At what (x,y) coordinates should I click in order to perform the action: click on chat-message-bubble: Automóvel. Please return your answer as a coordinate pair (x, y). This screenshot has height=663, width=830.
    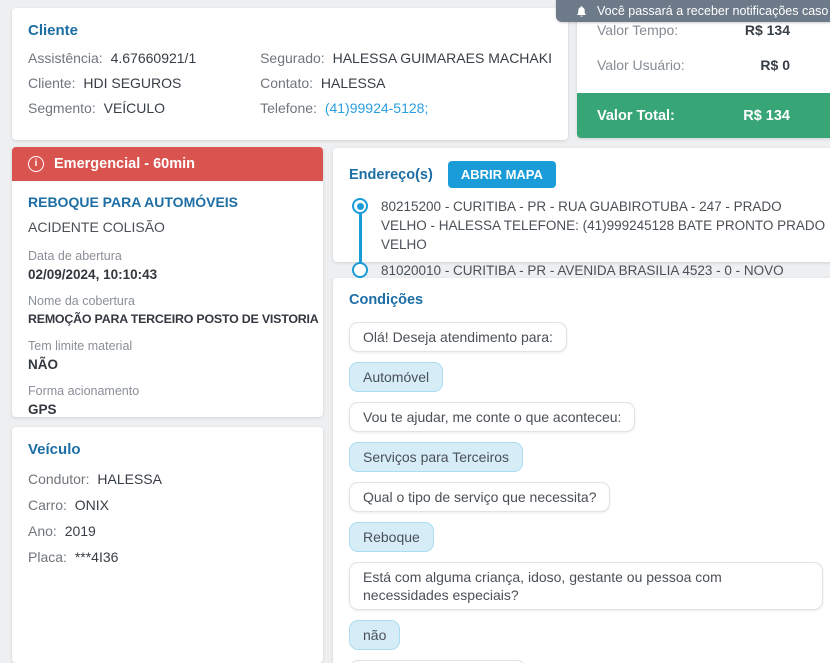
    Looking at the image, I should click on (396, 377).